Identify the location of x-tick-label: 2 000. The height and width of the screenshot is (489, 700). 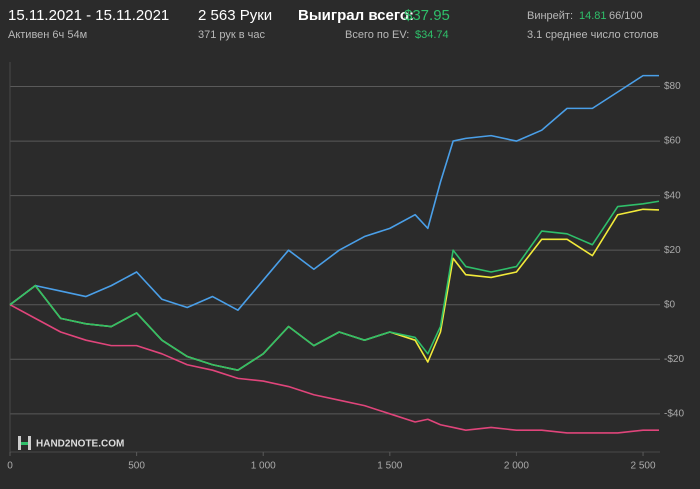
(516, 466).